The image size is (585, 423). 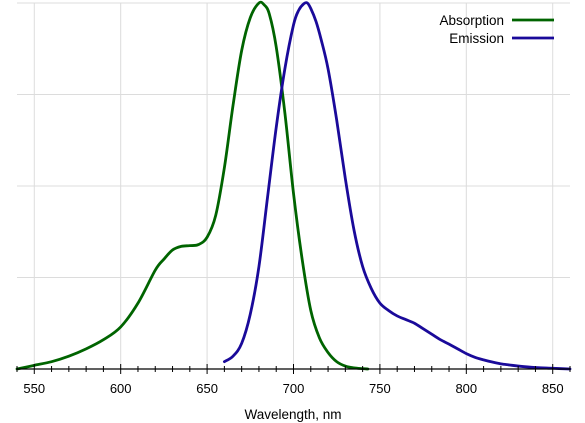 What do you see at coordinates (121, 388) in the screenshot?
I see `x-tick-label-600: 600` at bounding box center [121, 388].